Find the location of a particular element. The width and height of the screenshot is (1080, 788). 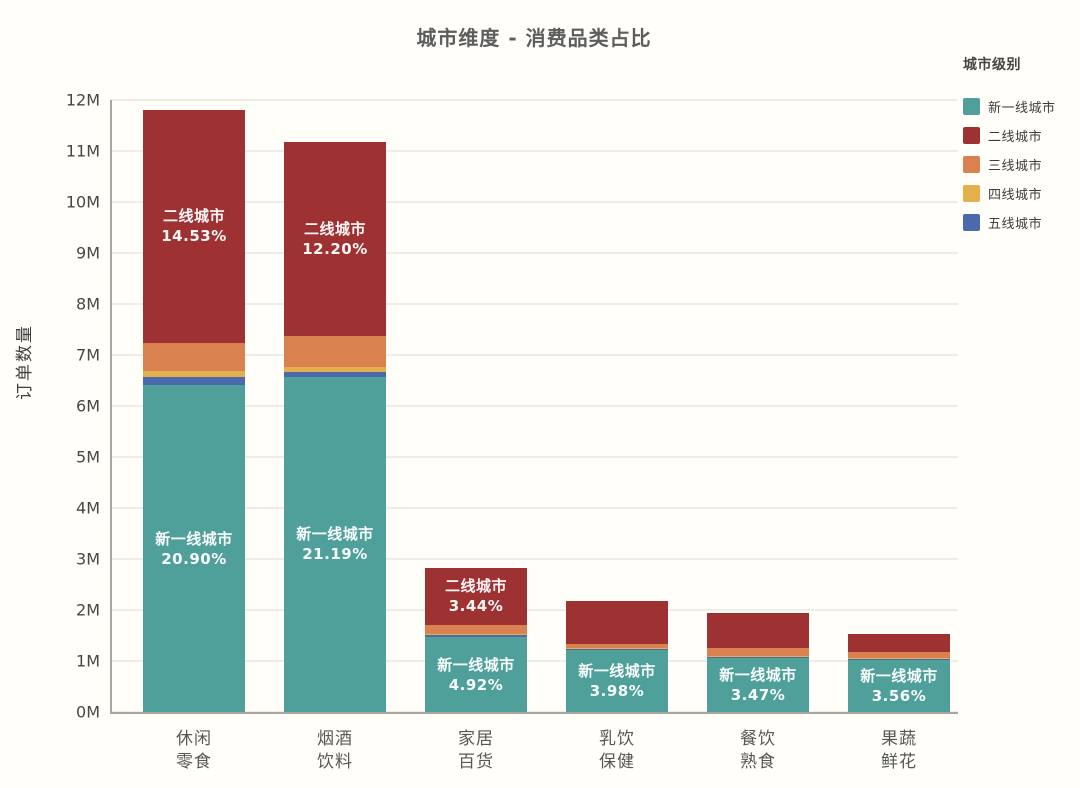

bar-segment-新一线城市: 新一线城市 3.47% is located at coordinates (758, 684).